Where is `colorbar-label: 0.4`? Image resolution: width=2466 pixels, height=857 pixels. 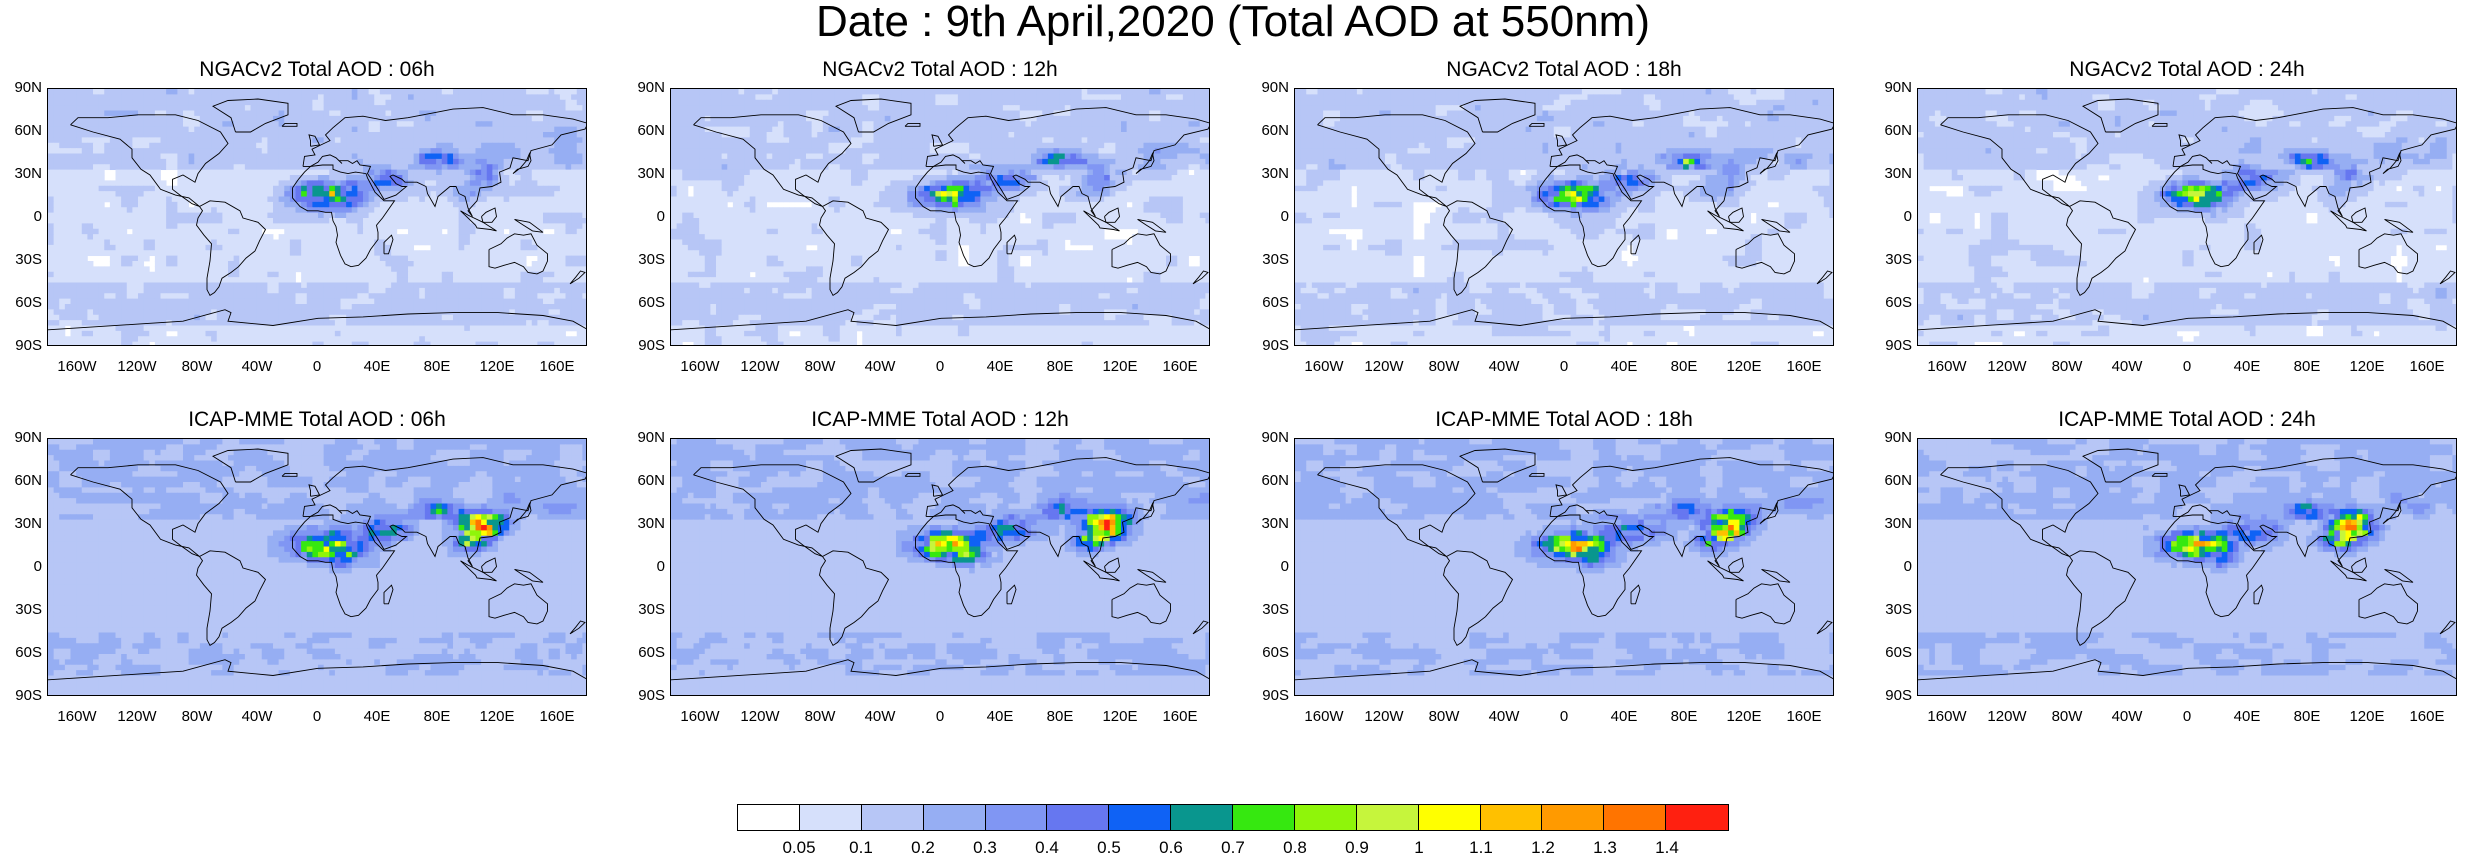
colorbar-label: 0.4 is located at coordinates (1047, 848).